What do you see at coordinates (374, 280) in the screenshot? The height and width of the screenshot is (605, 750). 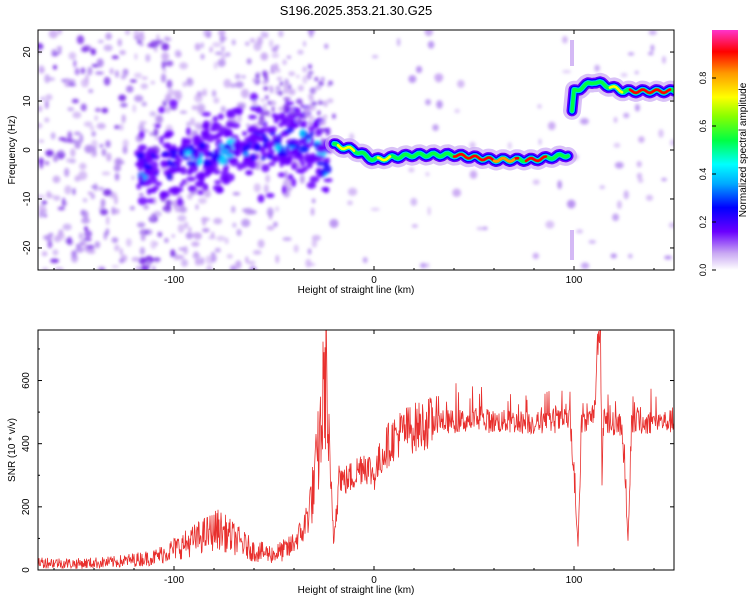 I see `spectrogram-x-tick-label: 0` at bounding box center [374, 280].